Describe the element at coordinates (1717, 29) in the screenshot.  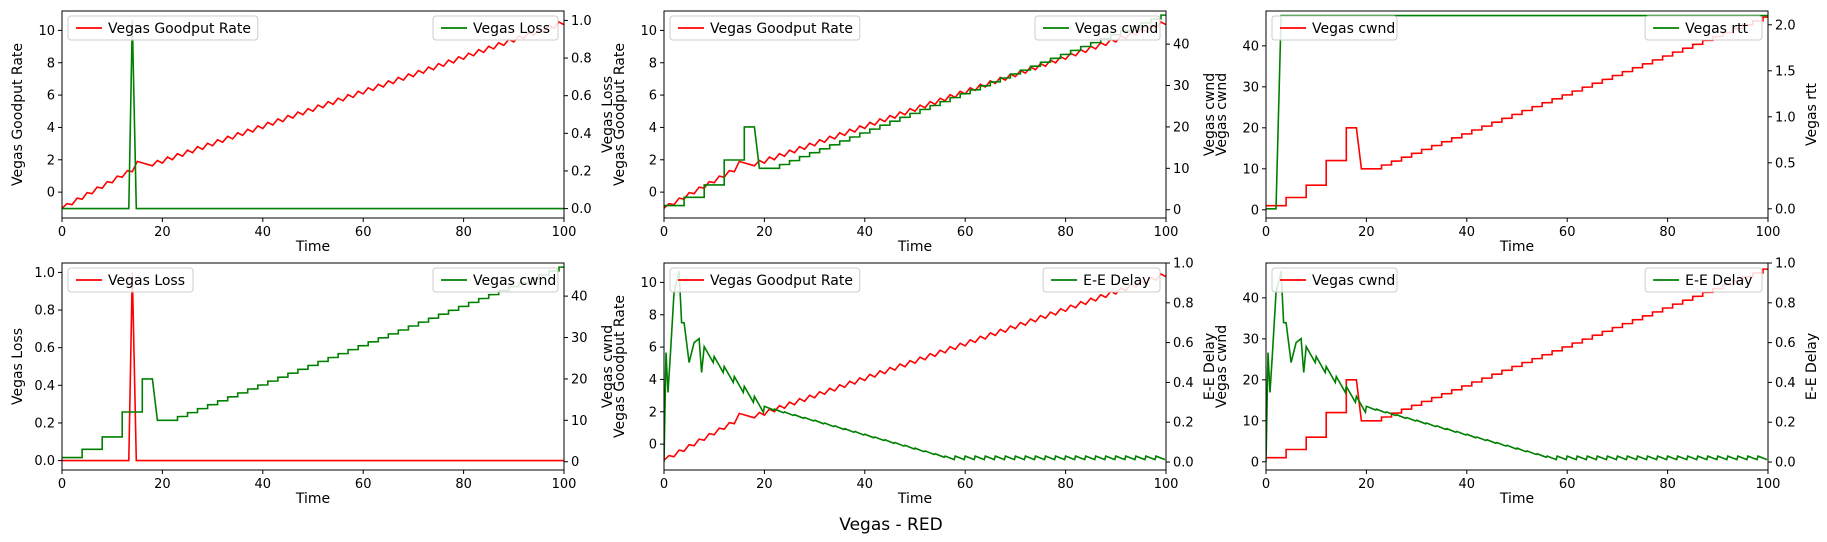
I see `legend-label: Vegas rtt` at that location.